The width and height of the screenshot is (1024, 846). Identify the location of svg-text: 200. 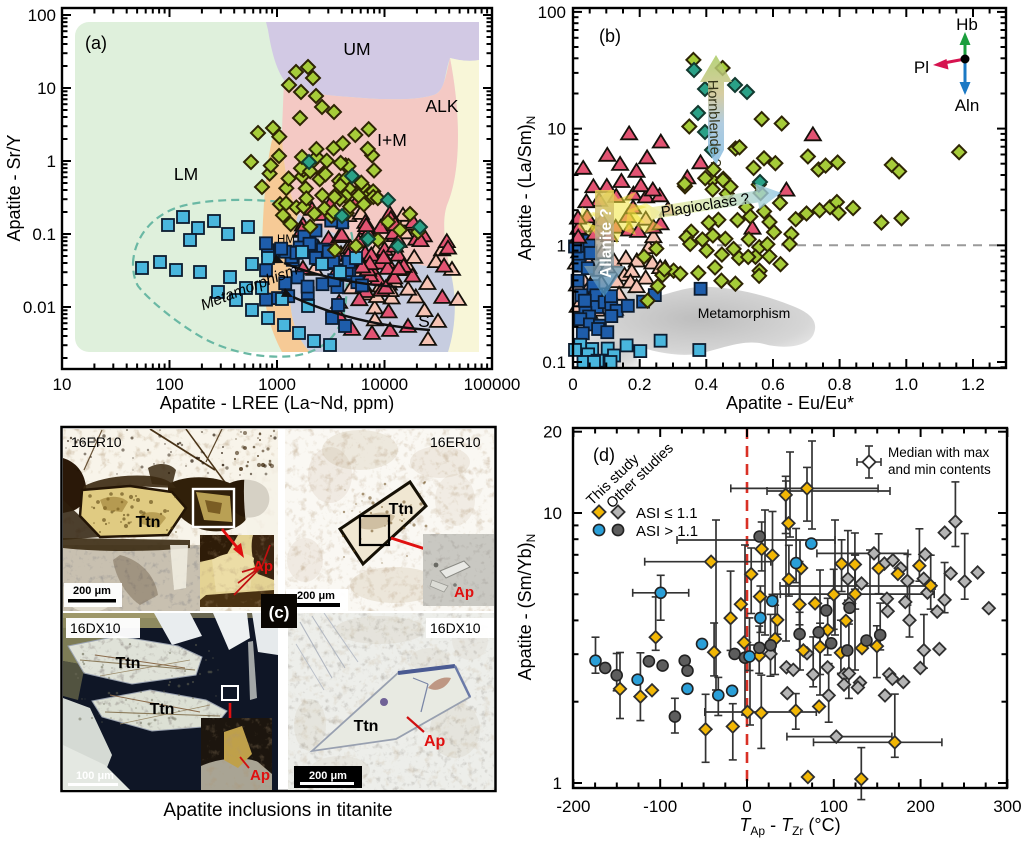
(920, 806).